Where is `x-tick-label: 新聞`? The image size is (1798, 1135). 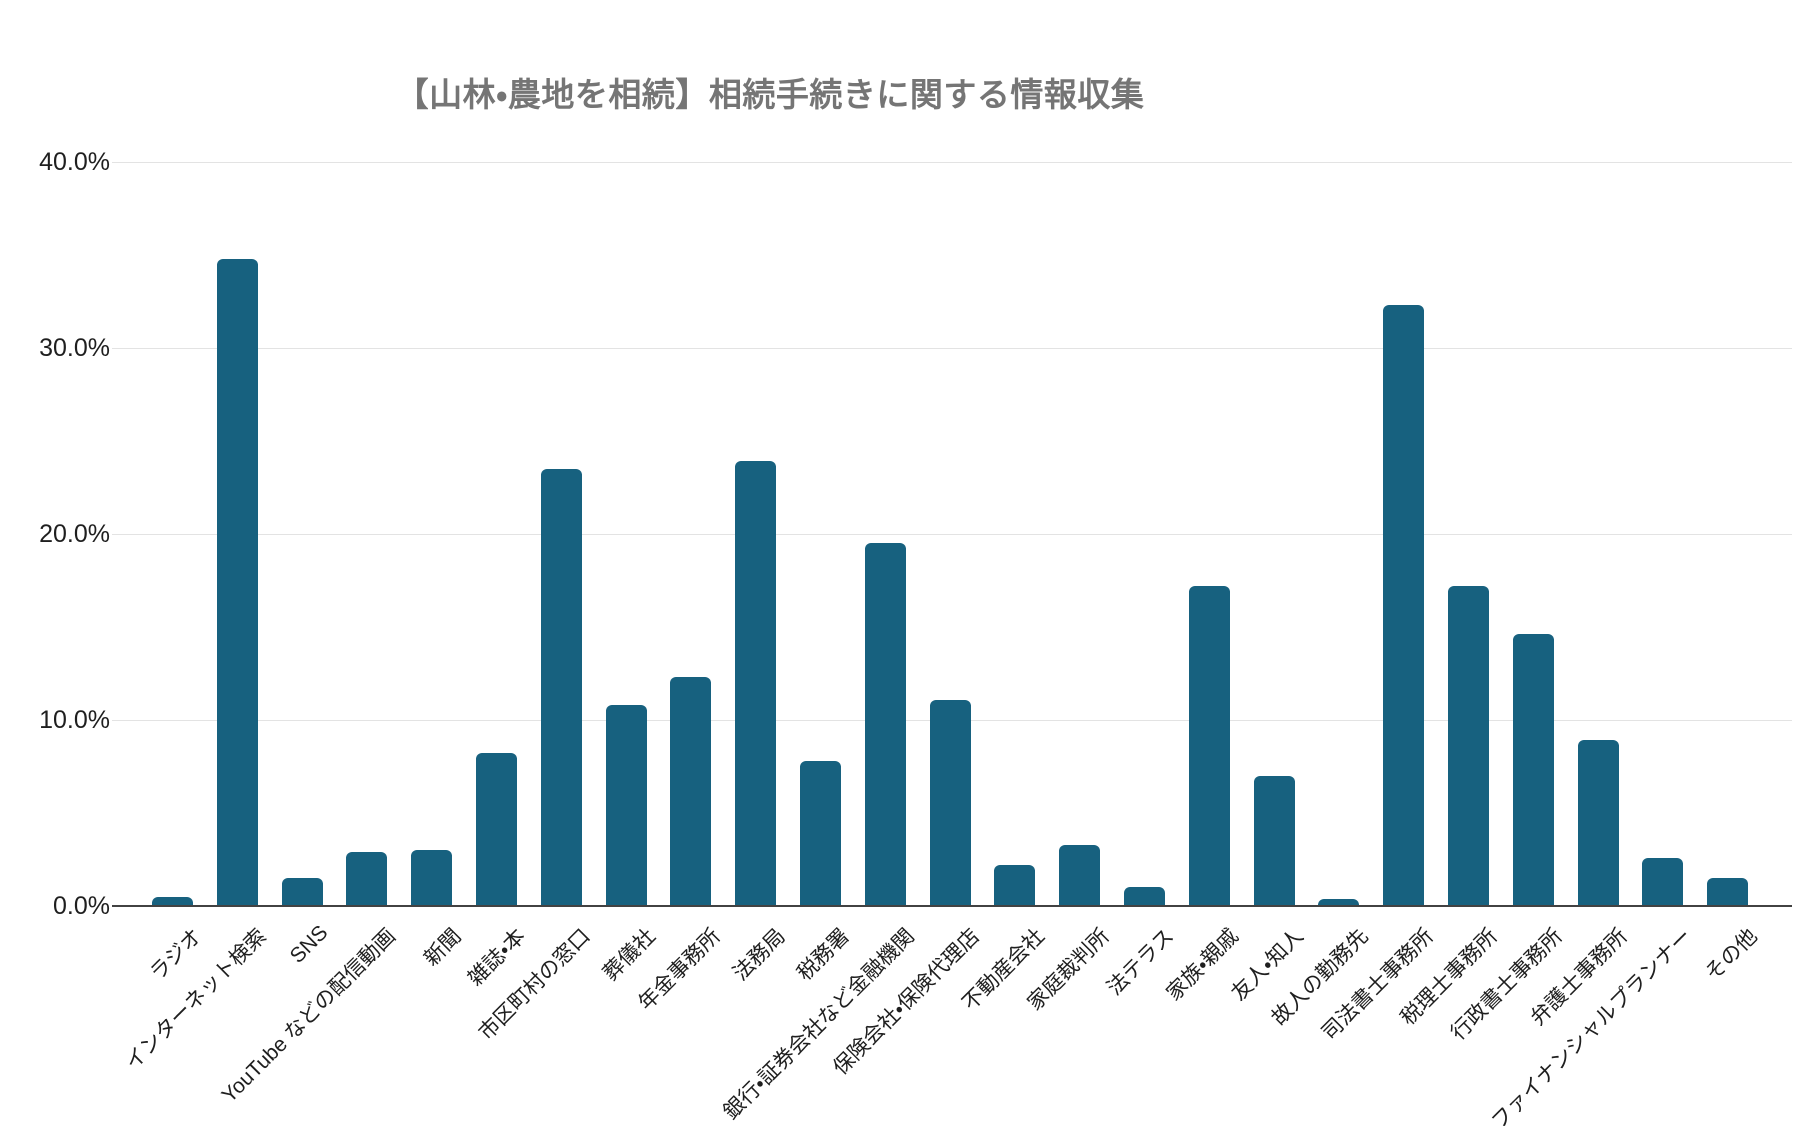
x-tick-label: 新聞 is located at coordinates (442, 947).